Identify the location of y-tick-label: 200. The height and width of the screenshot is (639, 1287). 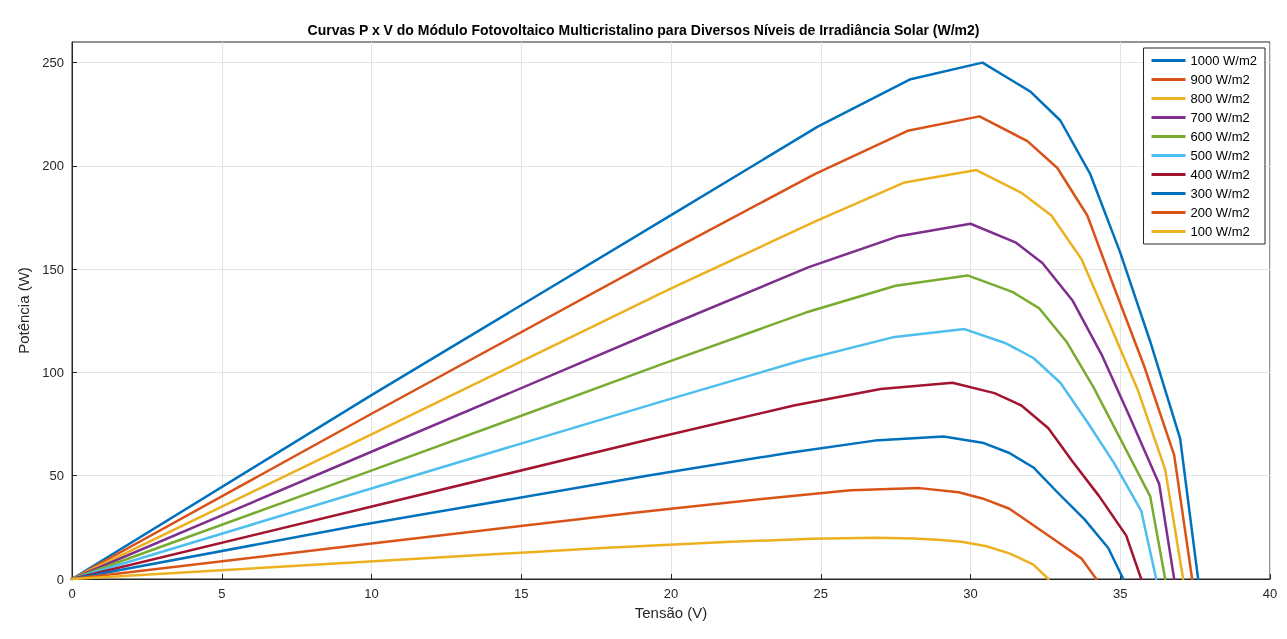
(53, 166).